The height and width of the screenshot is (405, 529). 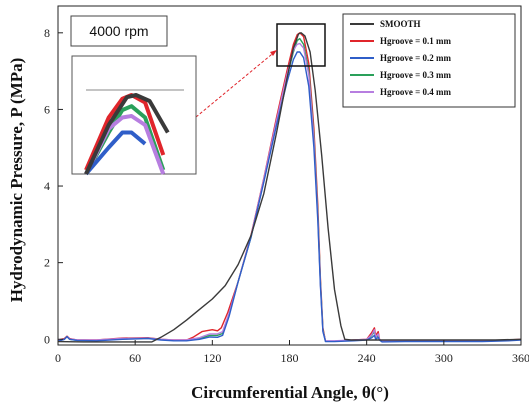 I want to click on zoom-arrow-head, so click(x=273, y=53).